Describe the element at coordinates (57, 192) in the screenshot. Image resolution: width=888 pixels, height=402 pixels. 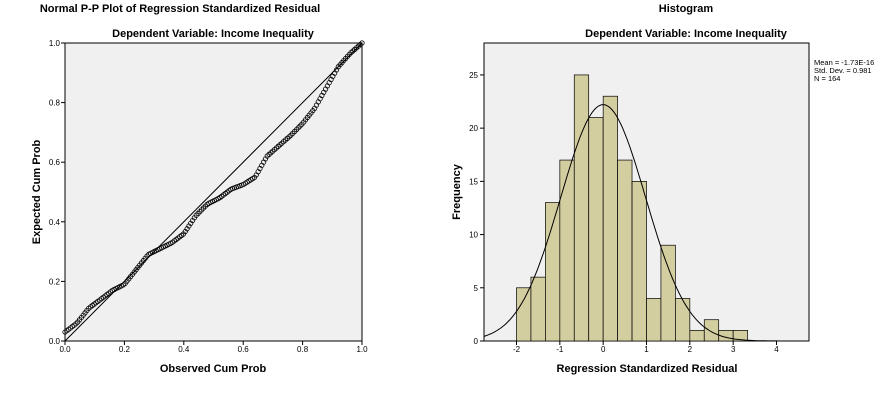
I see `pp-y-axis: 0.0 0.2 0.4 0.6 0.8 1.0` at that location.